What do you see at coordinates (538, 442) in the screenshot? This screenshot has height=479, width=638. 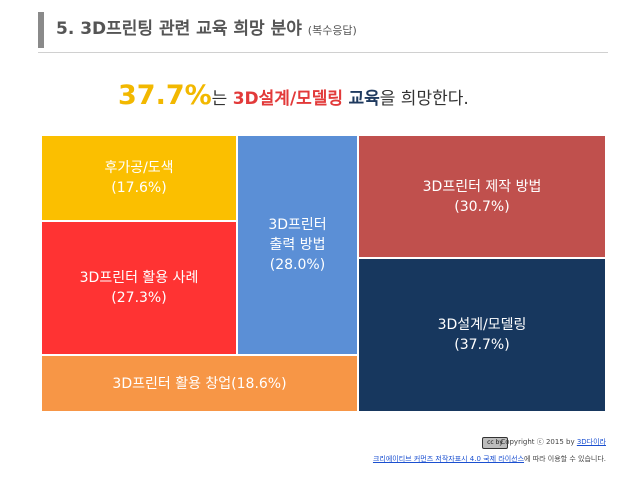 I see `copyright-prefix: Copyright ⓒ 2015 by` at bounding box center [538, 442].